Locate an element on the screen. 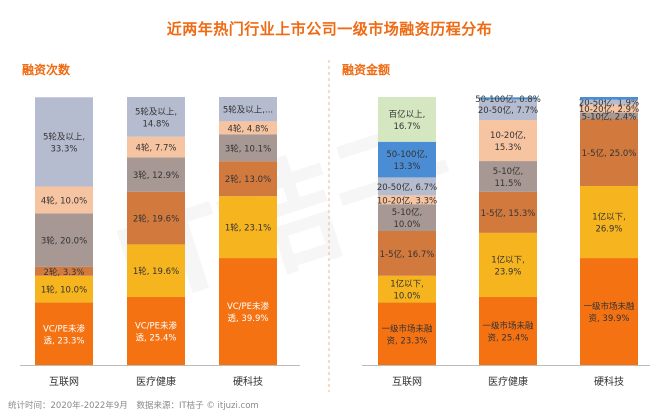  data-label: 16.7% is located at coordinates (406, 127).